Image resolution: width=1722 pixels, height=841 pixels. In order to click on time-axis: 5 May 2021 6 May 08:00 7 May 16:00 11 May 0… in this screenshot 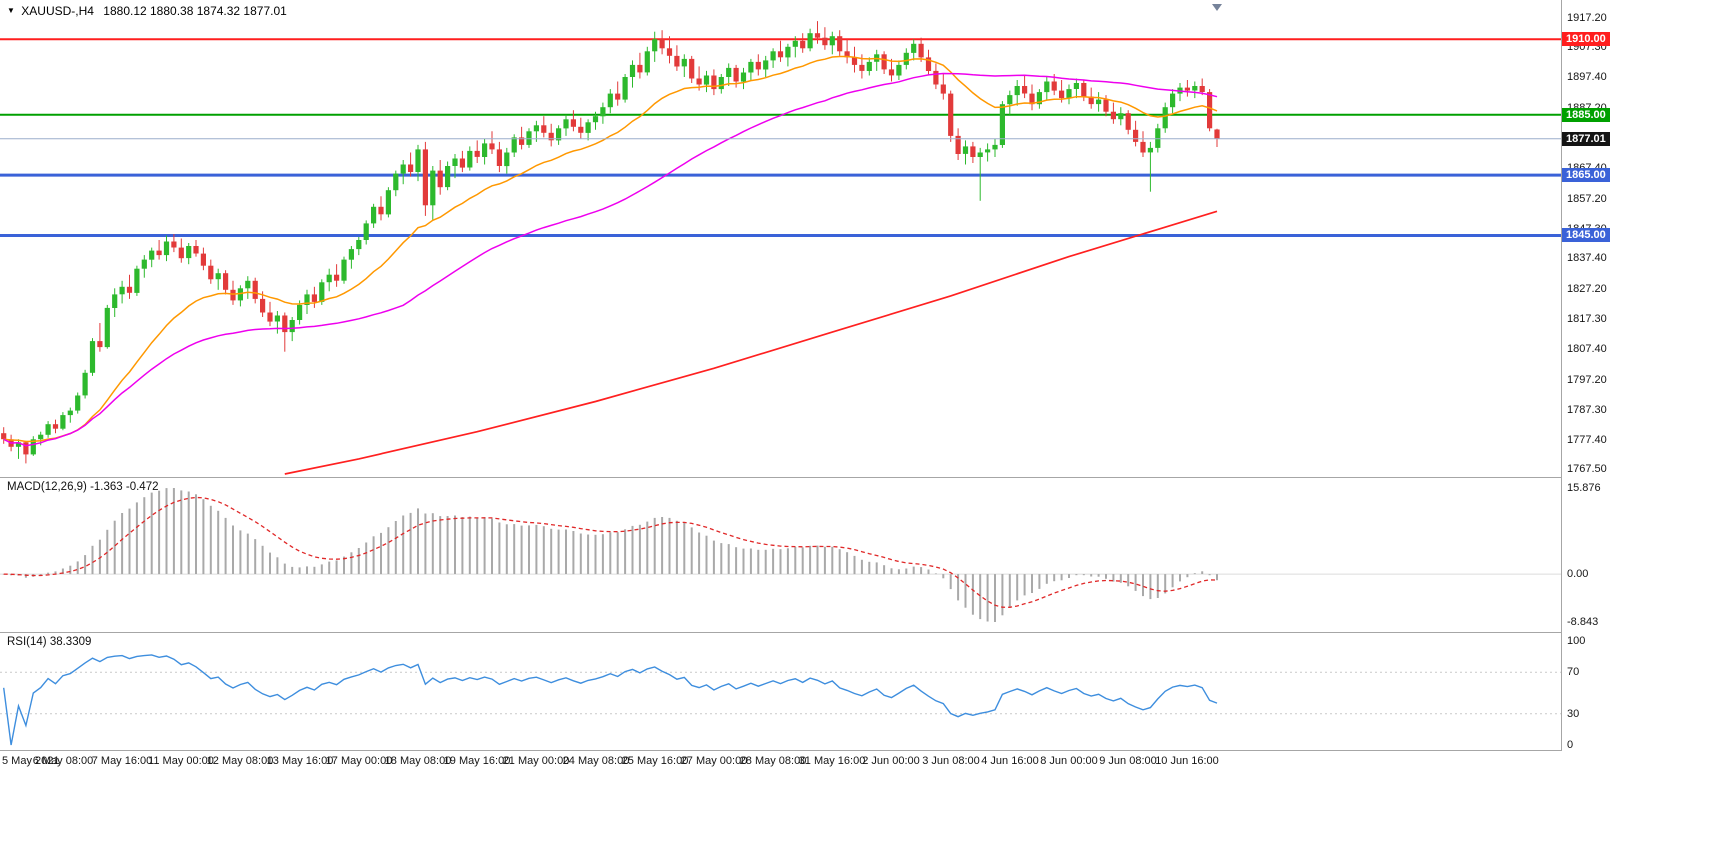, I will do `click(861, 764)`.